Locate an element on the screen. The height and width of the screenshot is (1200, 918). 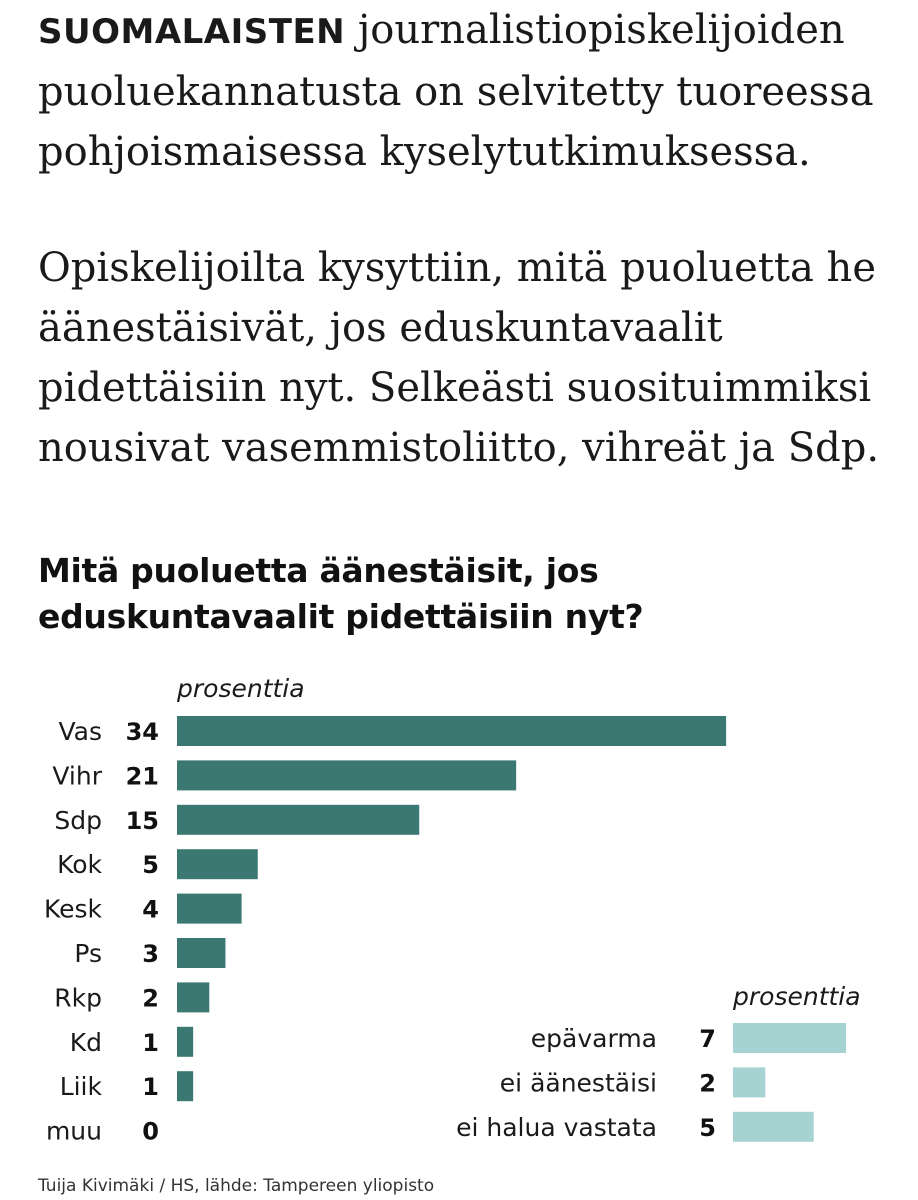
party-label: Kd is located at coordinates (86, 1042).